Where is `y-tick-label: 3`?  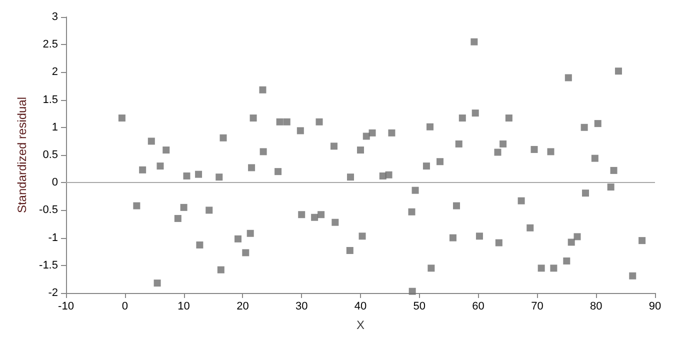
y-tick-label: 3 is located at coordinates (55, 17).